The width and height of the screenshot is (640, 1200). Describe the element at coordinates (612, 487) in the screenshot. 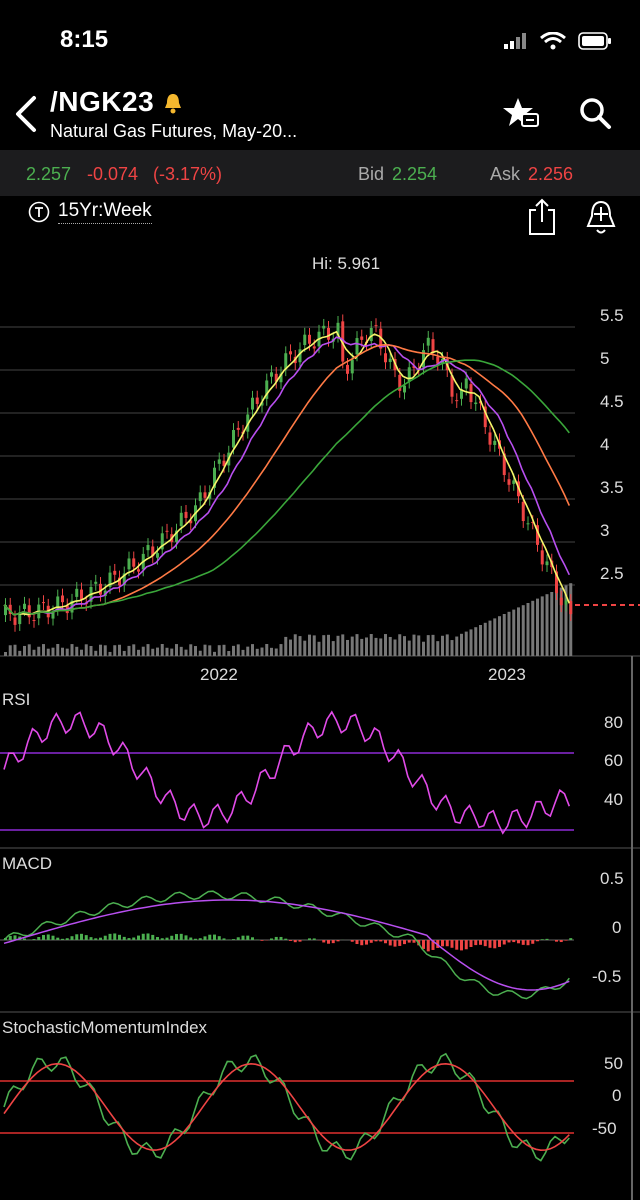

I see `price-tick-label: 3.5` at that location.